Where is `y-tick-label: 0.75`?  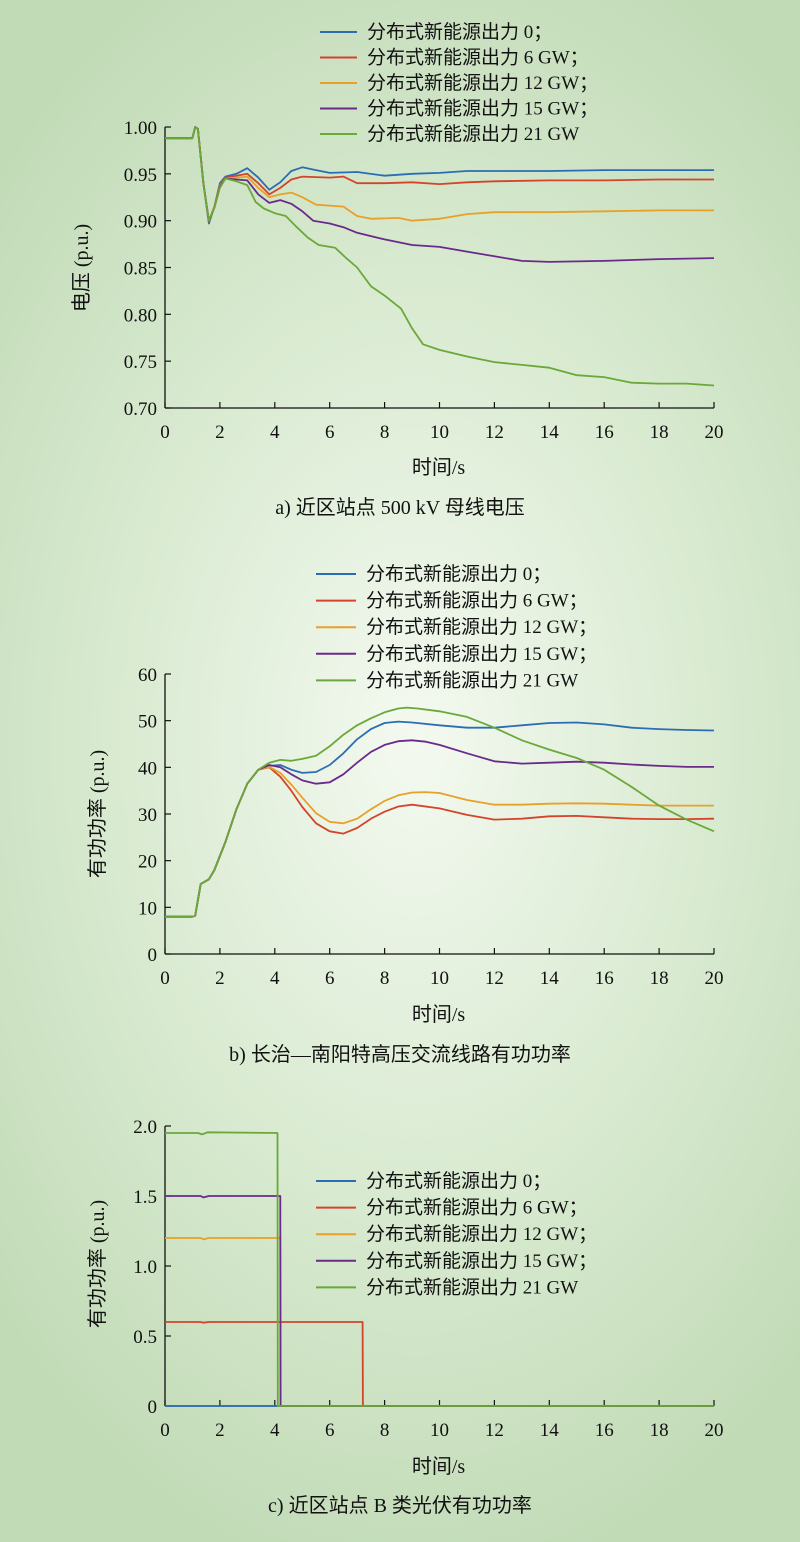 y-tick-label: 0.75 is located at coordinates (140, 362).